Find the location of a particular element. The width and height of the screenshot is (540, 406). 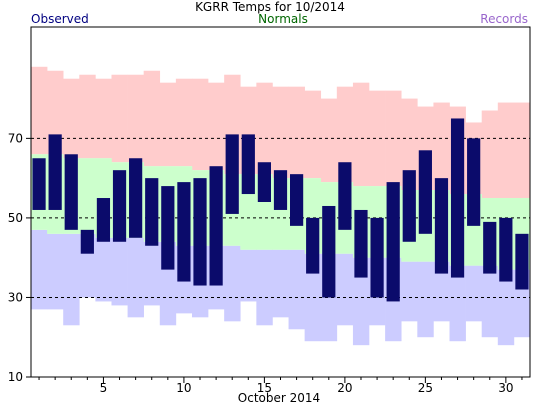

legend-observed: Observed is located at coordinates (60, 19).